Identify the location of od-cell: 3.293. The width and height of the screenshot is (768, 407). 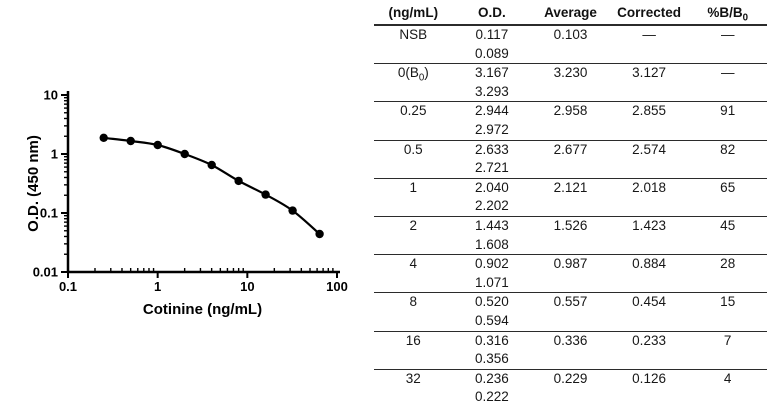
(491, 91).